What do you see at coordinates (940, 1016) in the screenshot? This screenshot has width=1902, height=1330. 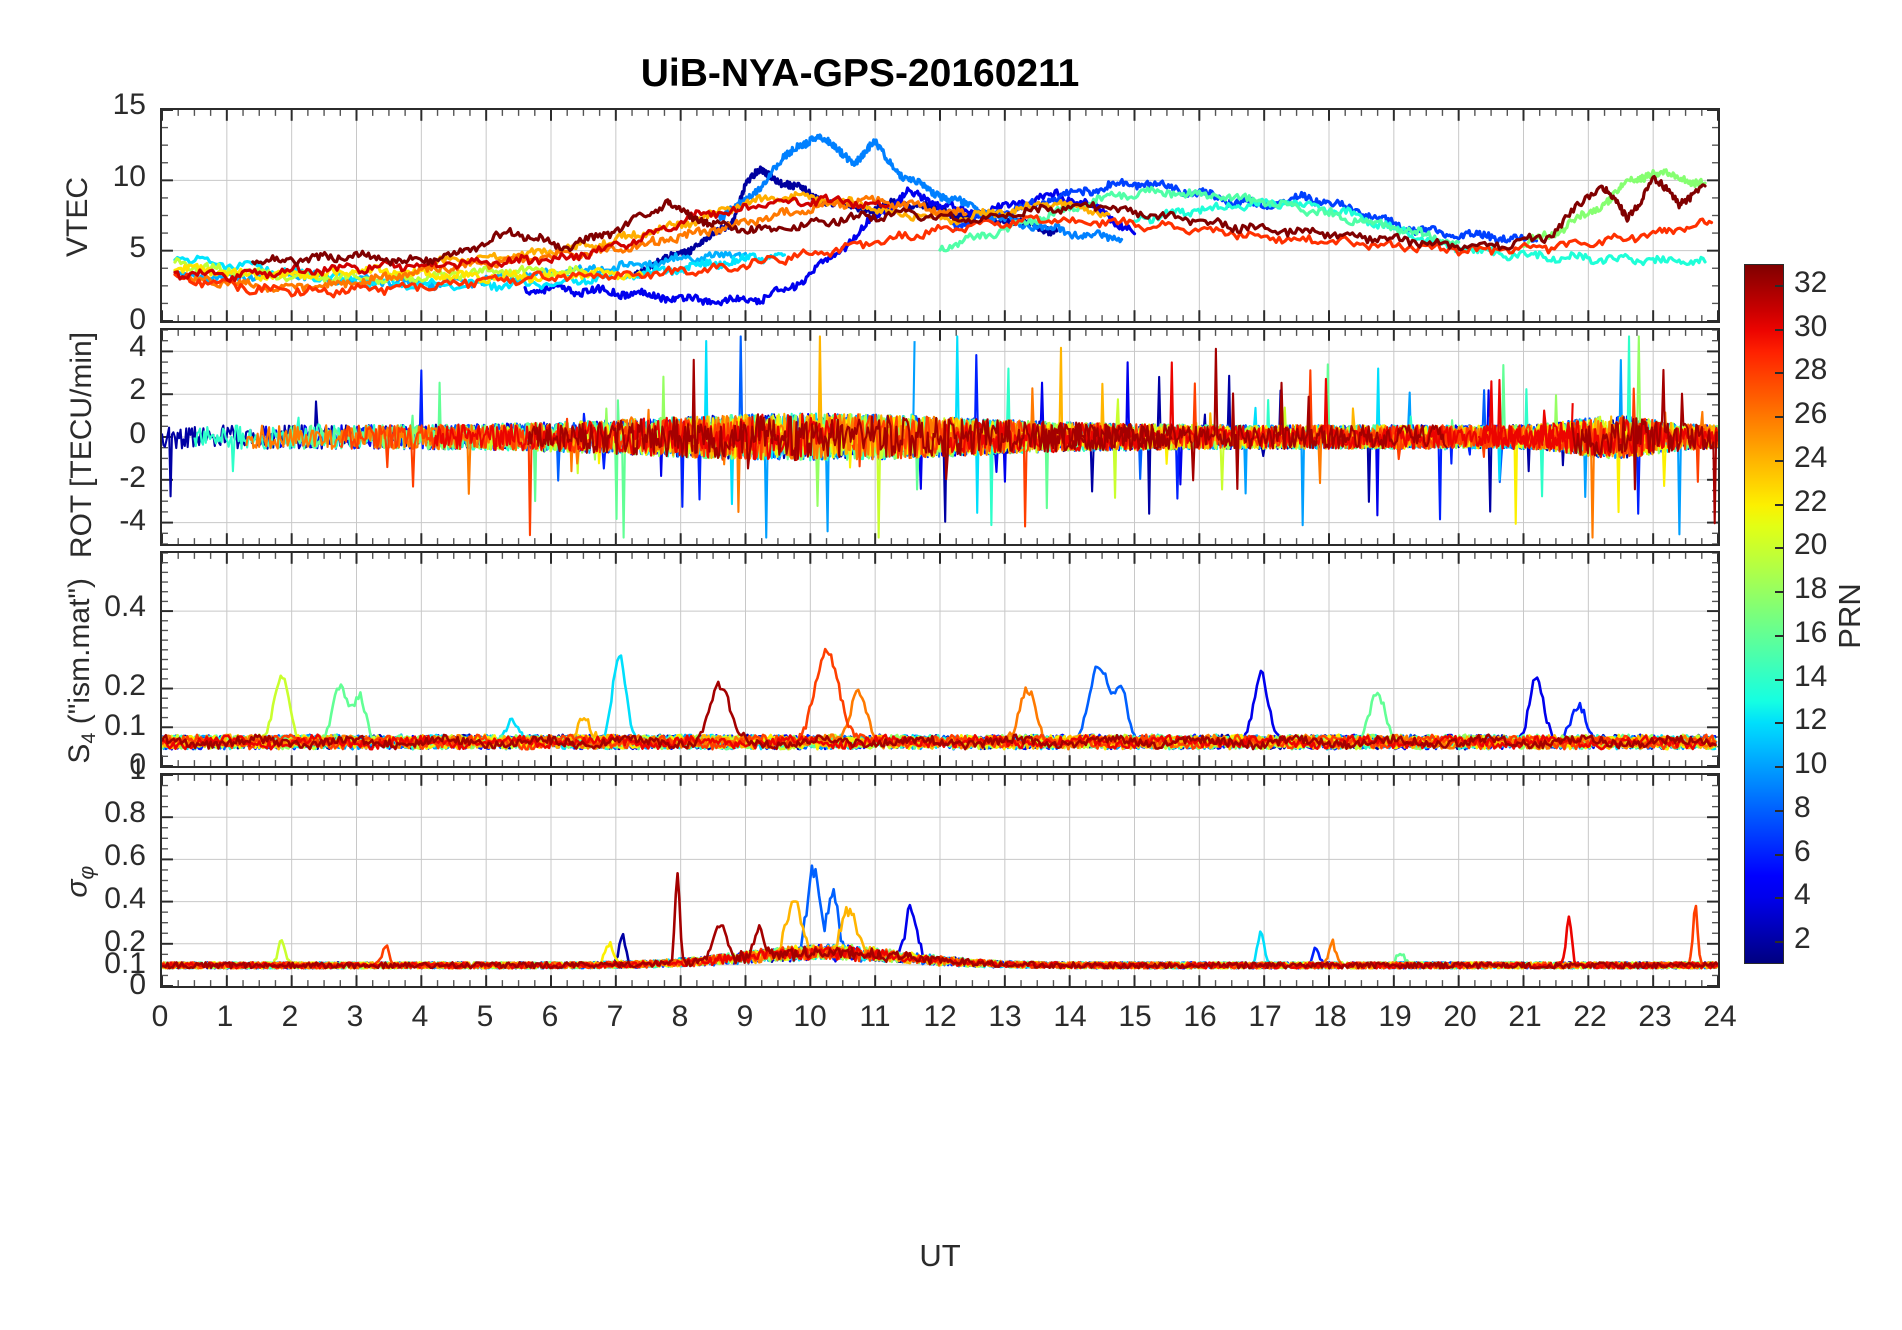 I see `xtick-label-12: 12` at bounding box center [940, 1016].